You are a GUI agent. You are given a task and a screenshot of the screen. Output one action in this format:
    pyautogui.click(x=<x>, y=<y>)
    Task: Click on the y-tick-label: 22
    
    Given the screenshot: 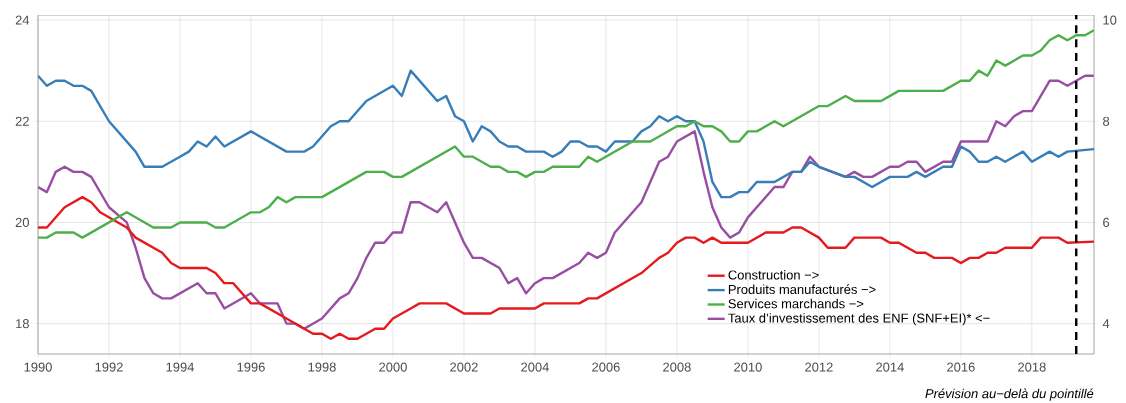 What is the action you would take?
    pyautogui.click(x=22, y=121)
    